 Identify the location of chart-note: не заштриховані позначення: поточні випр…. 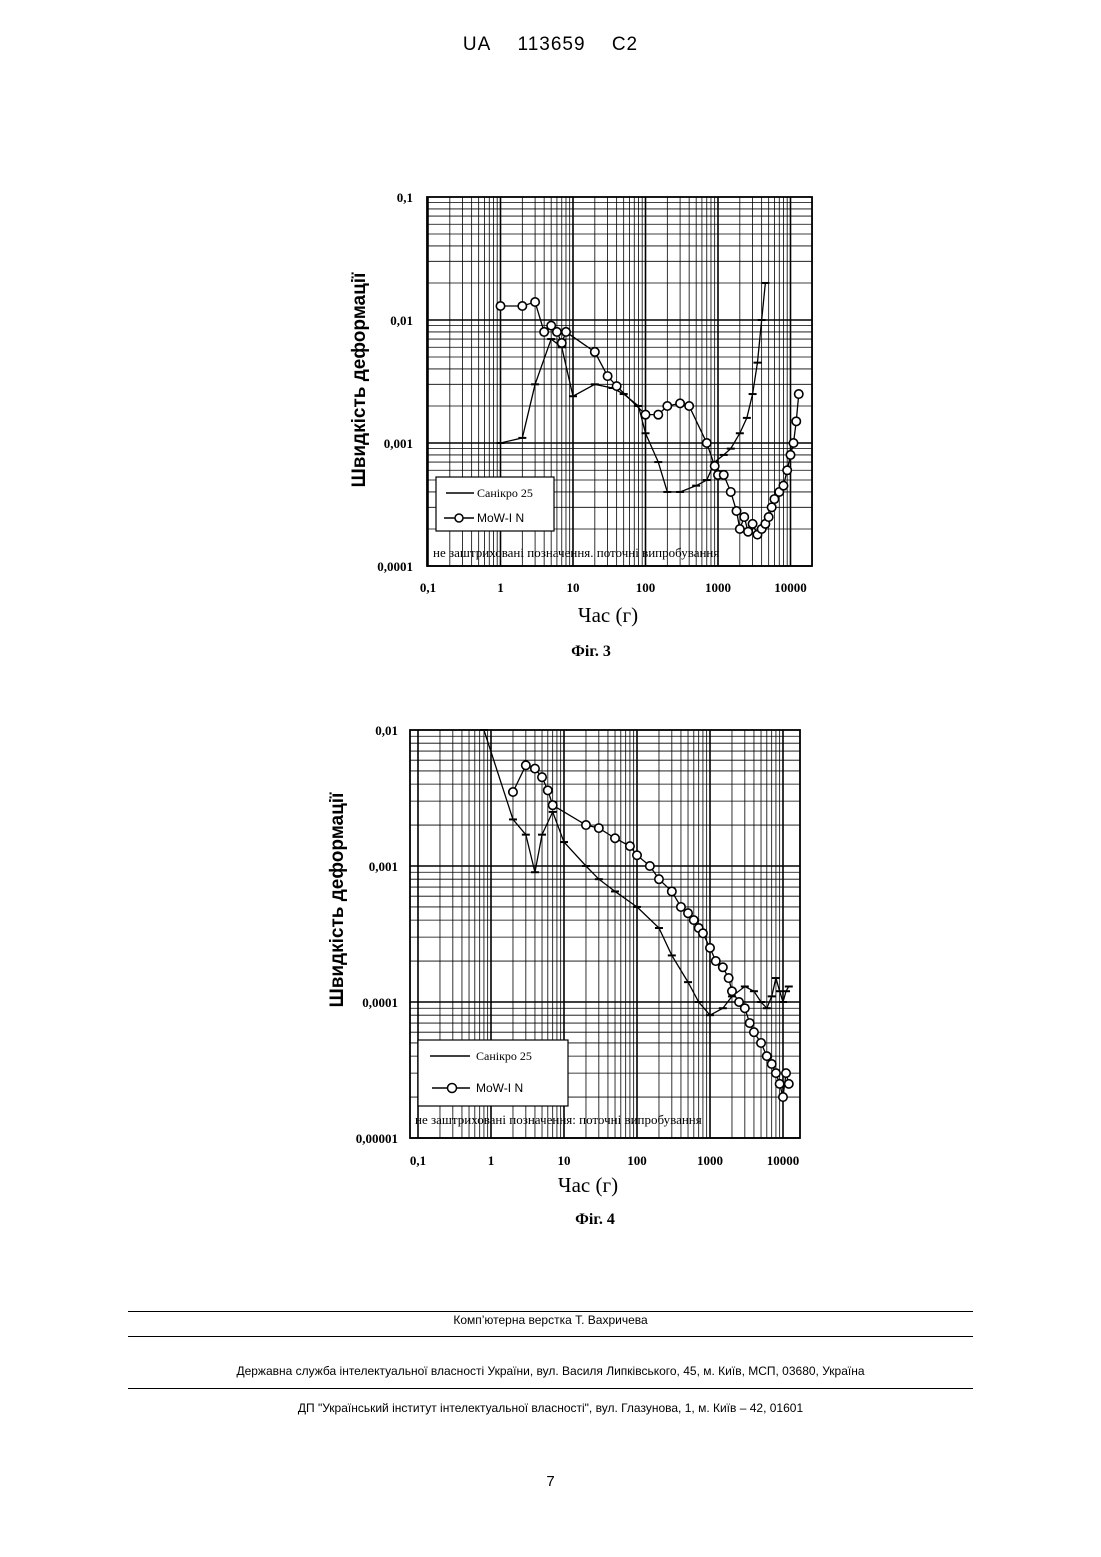
(558, 1119).